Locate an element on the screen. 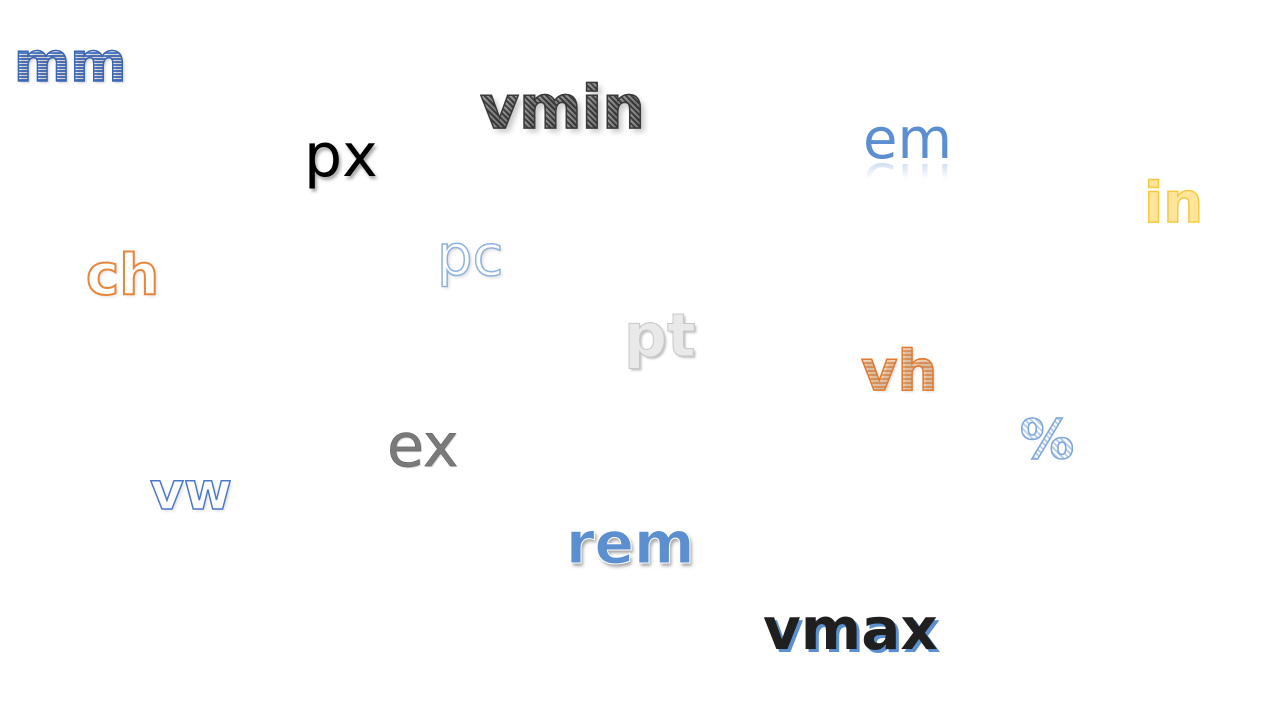 Image resolution: width=1280 pixels, height=720 pixels. unit-em-text: em is located at coordinates (908, 139).